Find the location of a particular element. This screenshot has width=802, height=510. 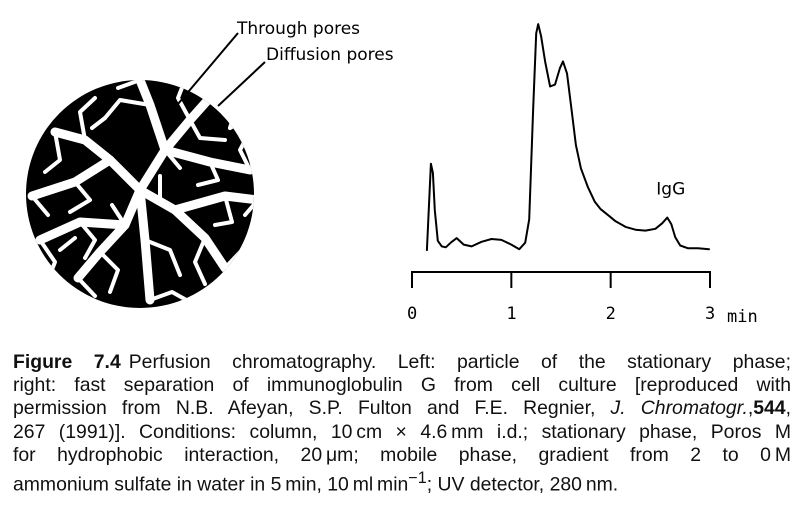

through-pores-label: Through pores is located at coordinates (298, 29).